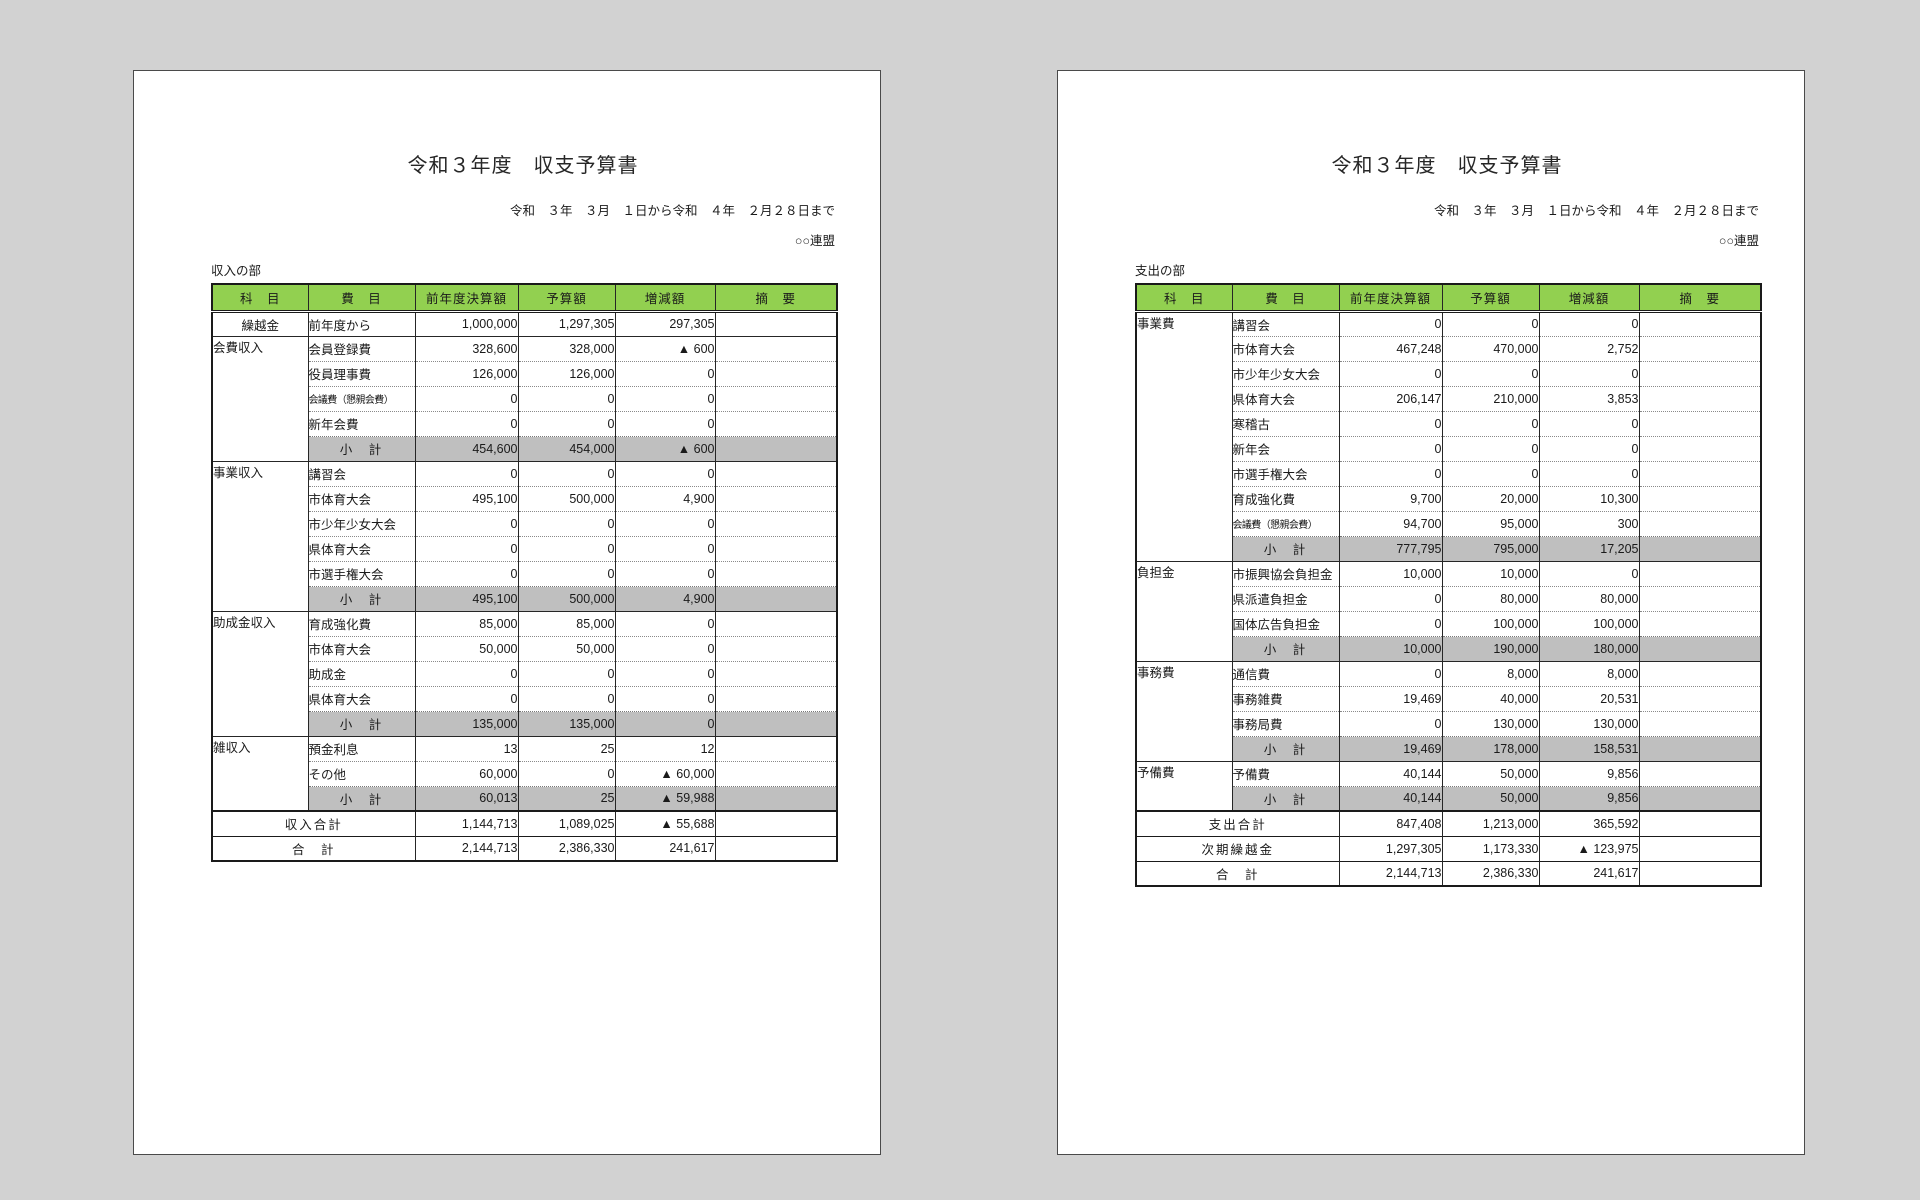  Describe the element at coordinates (361, 498) in the screenshot. I see `item-label-cell: 市体育大会` at that location.